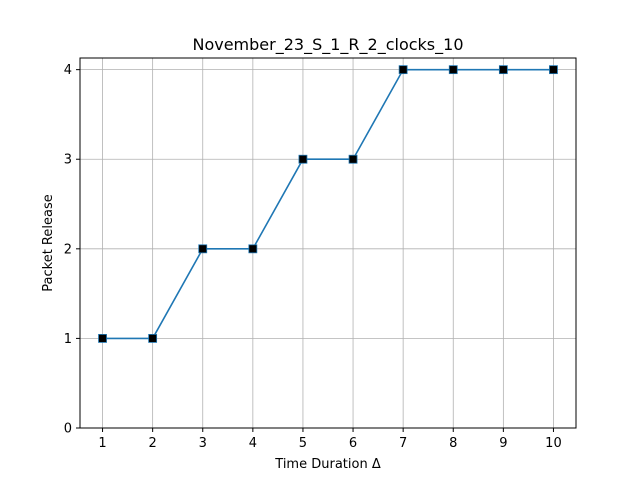 The width and height of the screenshot is (640, 480). What do you see at coordinates (353, 443) in the screenshot?
I see `x-tick-label: 6` at bounding box center [353, 443].